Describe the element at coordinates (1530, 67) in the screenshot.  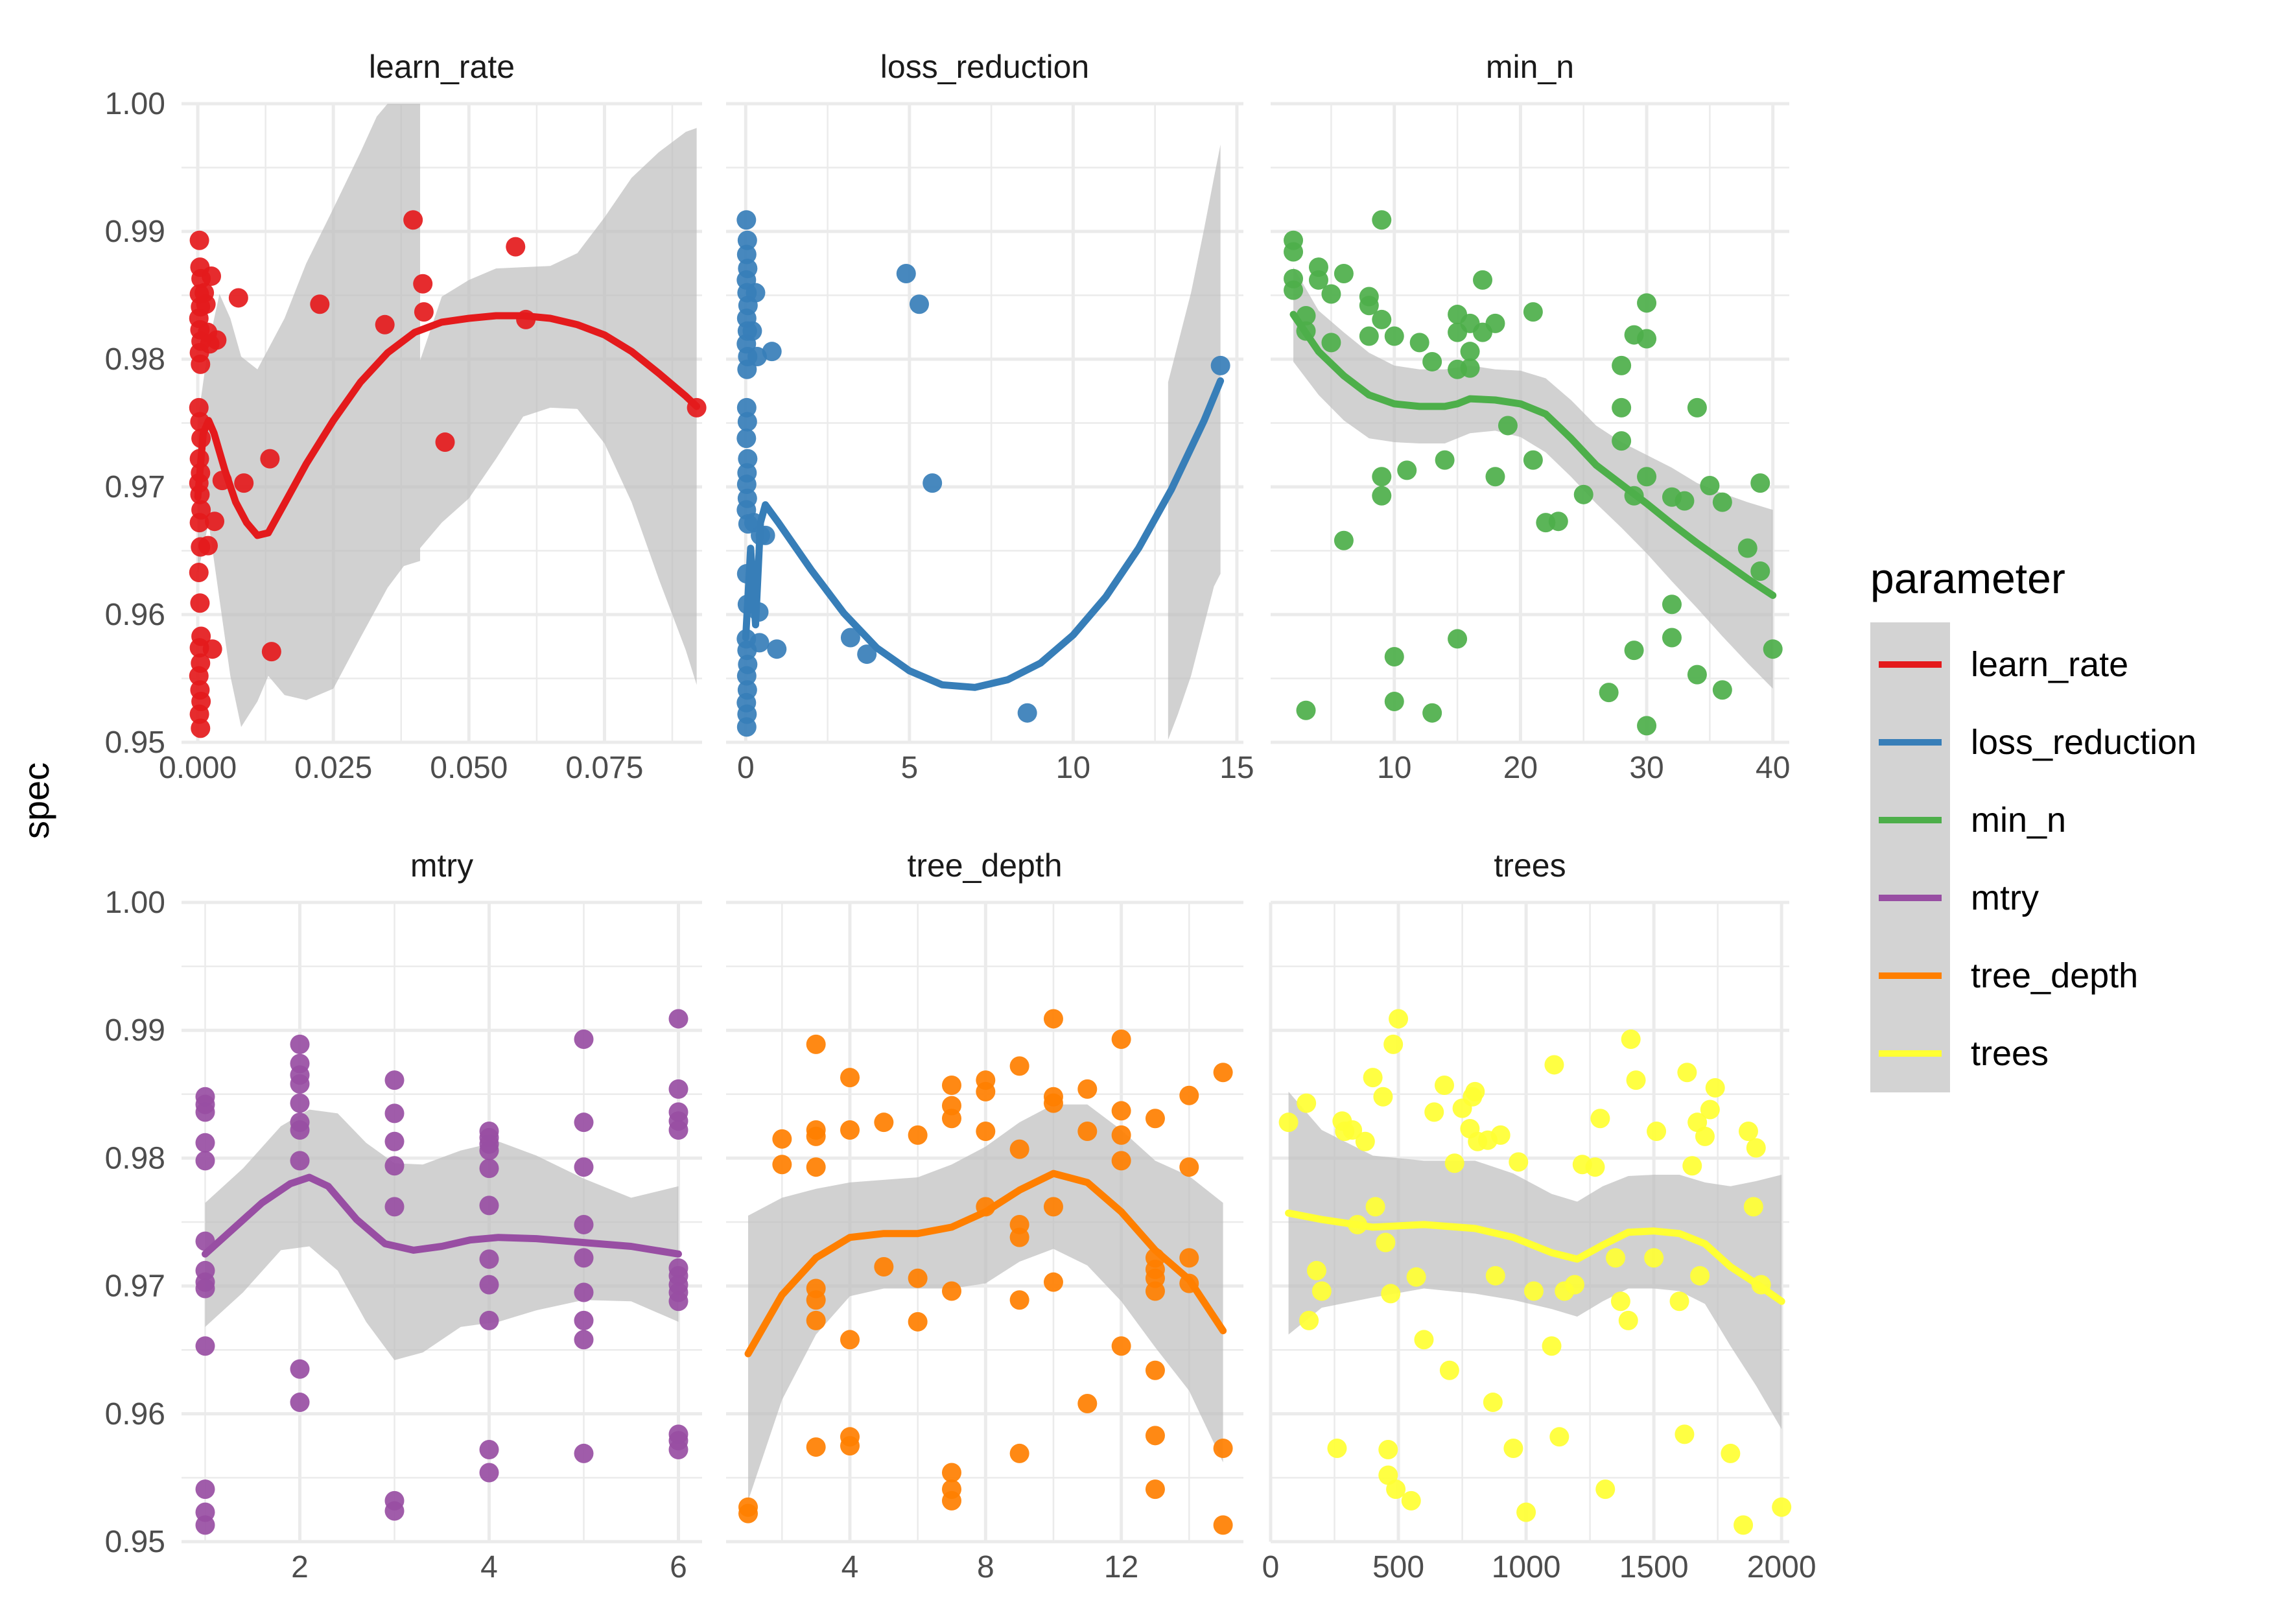
I see `facet-title: min_n` at that location.